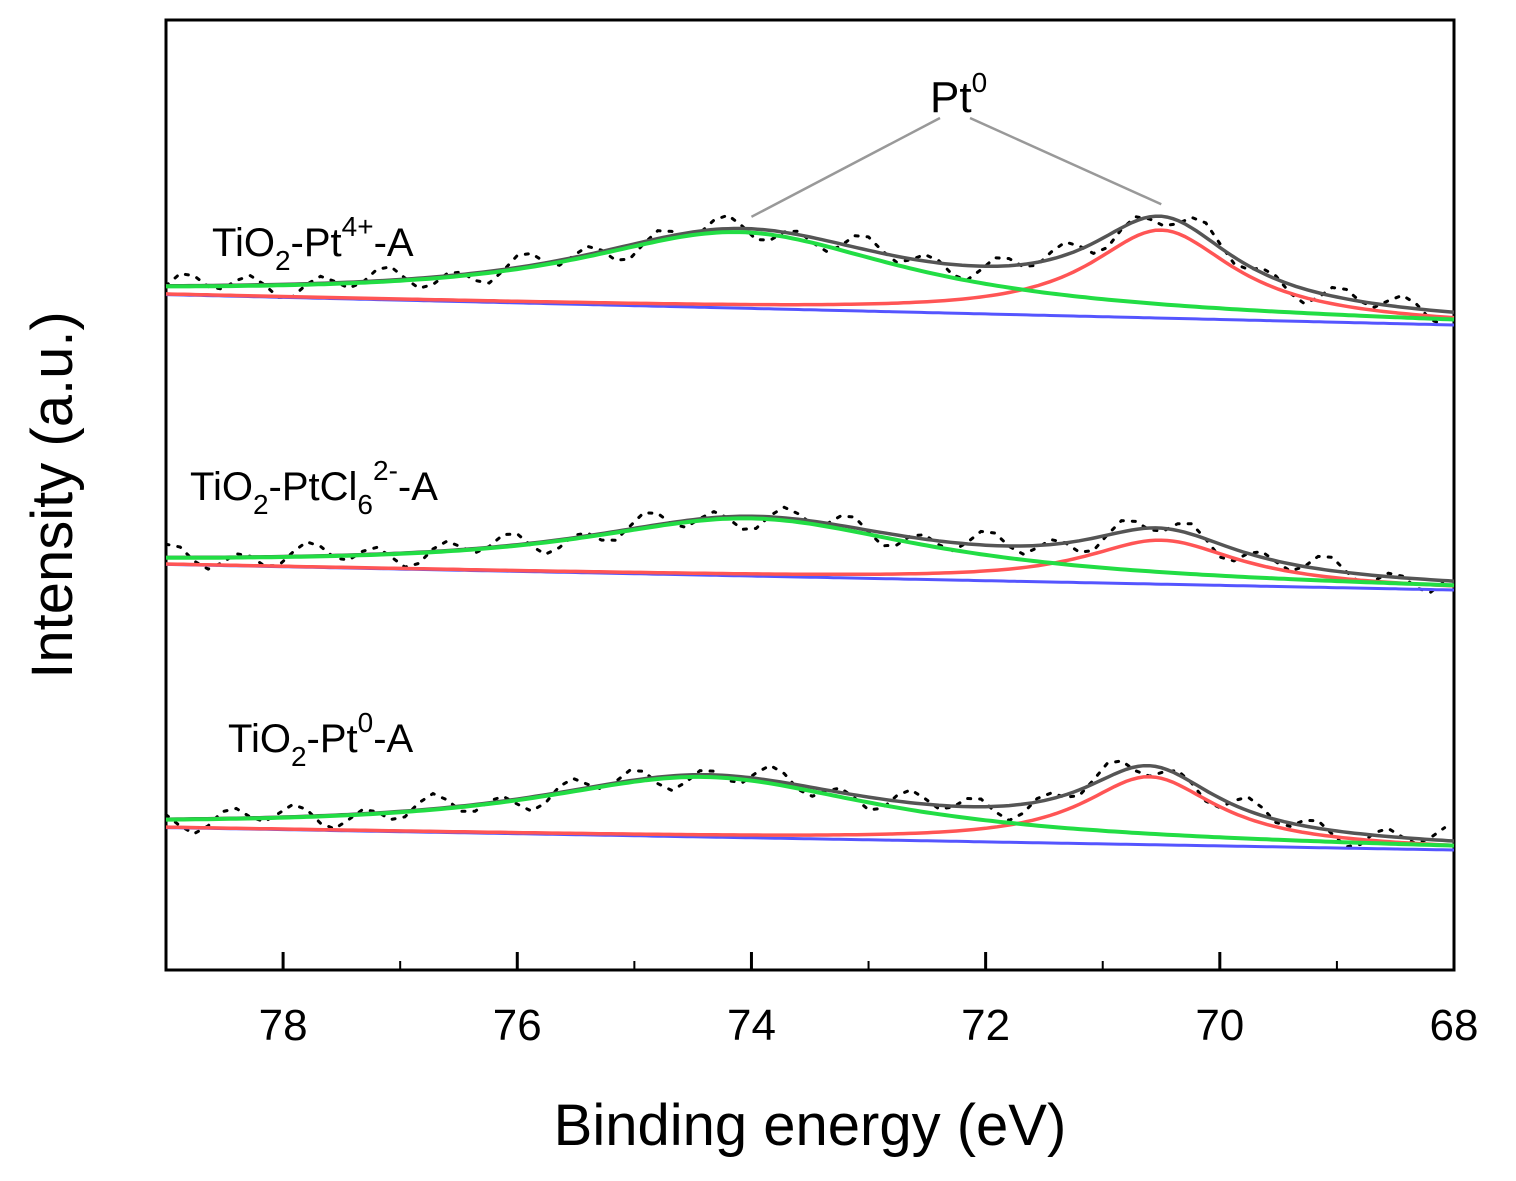 Image resolution: width=1516 pixels, height=1181 pixels. Describe the element at coordinates (1454, 1025) in the screenshot. I see `x-tick-label: 68` at that location.